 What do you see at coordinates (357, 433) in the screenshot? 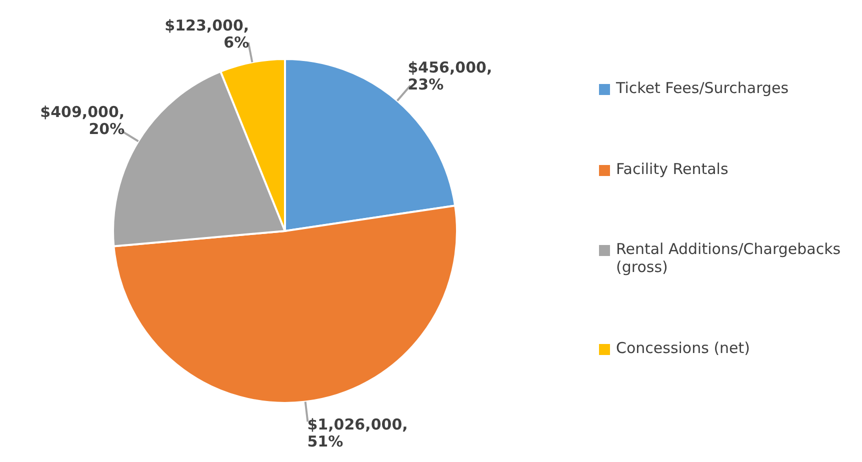
I see `data-label: $1,026,000, 51%` at bounding box center [357, 433].